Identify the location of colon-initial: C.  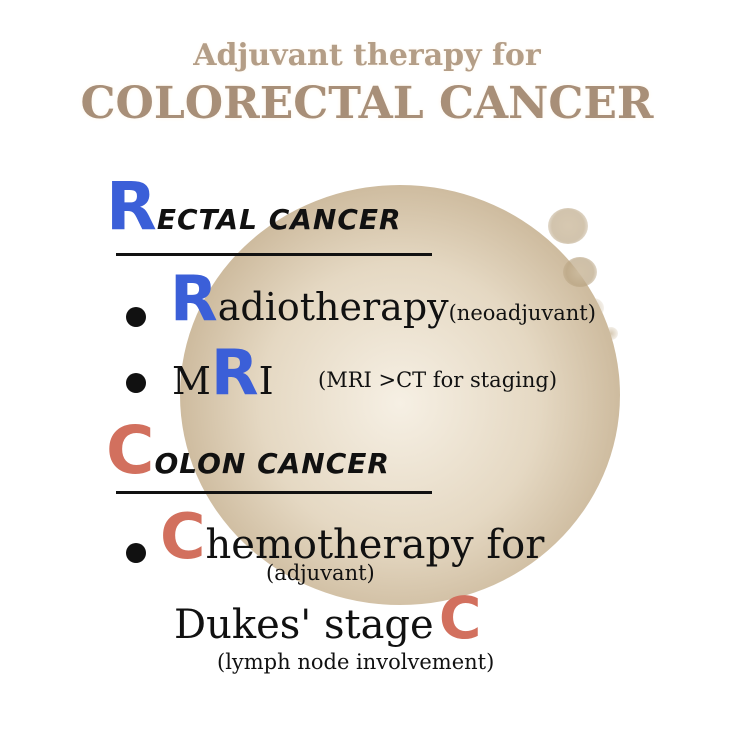
(130, 450).